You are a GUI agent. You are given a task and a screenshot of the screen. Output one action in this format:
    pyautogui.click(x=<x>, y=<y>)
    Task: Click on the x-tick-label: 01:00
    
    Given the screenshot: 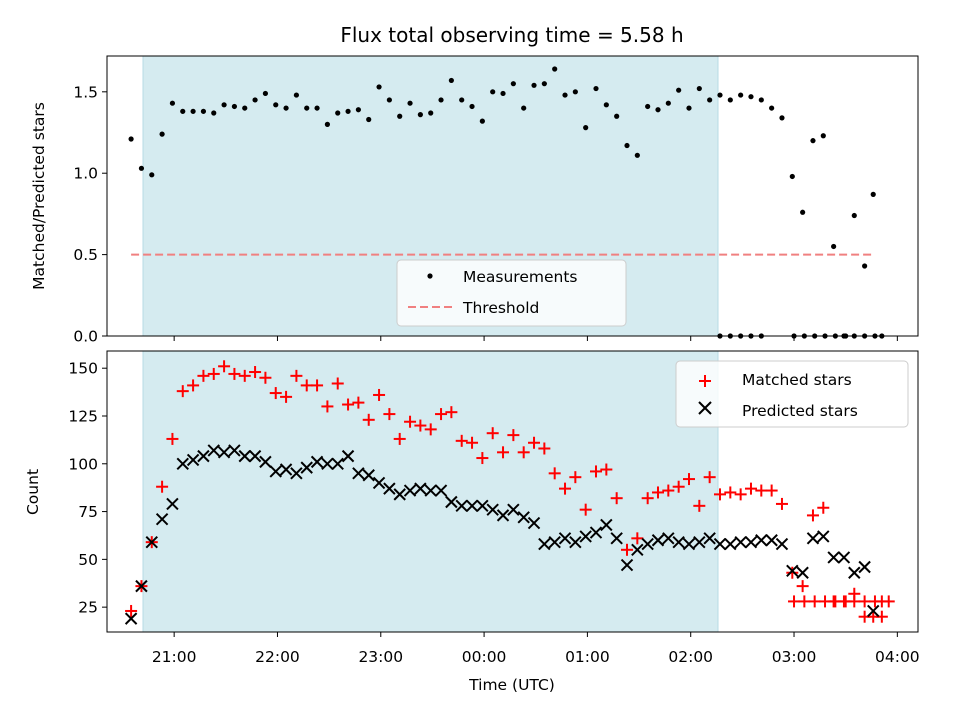 What is the action you would take?
    pyautogui.click(x=587, y=657)
    